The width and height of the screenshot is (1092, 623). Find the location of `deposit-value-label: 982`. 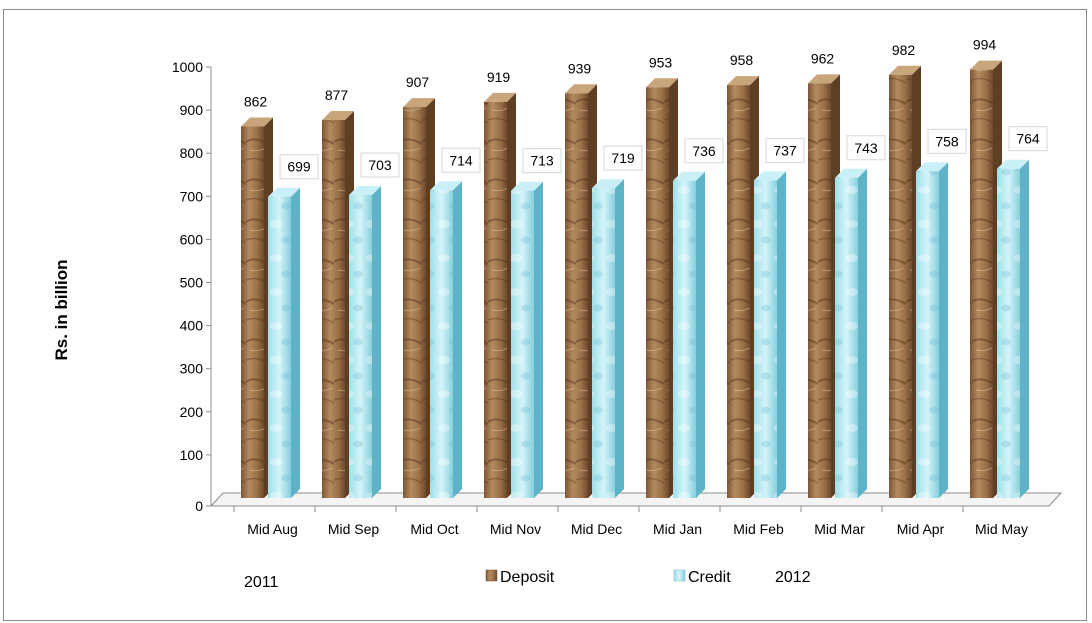

deposit-value-label: 982 is located at coordinates (904, 50).